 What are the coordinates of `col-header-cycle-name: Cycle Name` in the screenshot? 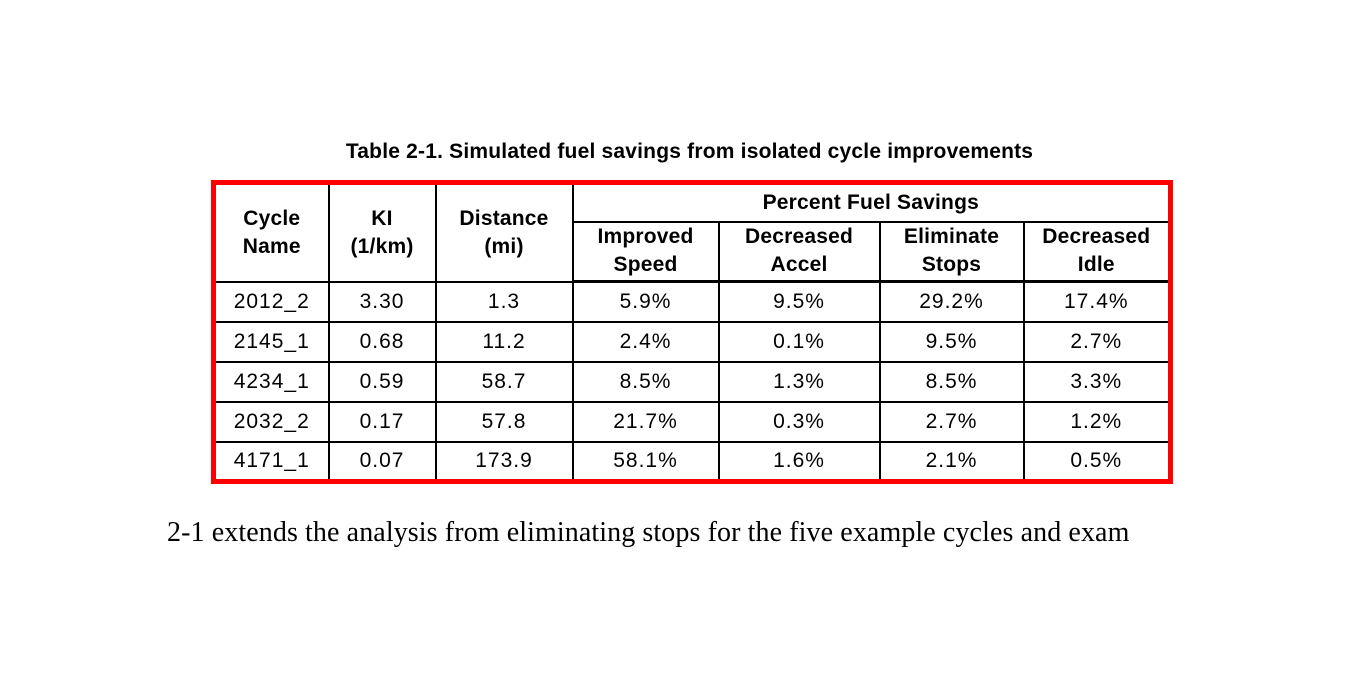 It's located at (271, 232).